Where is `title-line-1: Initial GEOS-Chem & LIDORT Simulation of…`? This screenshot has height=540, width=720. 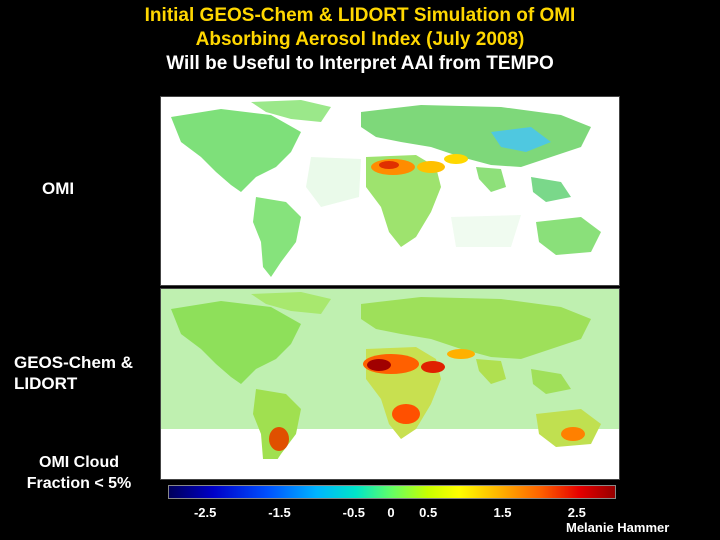
title-line-1: Initial GEOS-Chem & LIDORT Simulation of… is located at coordinates (360, 15).